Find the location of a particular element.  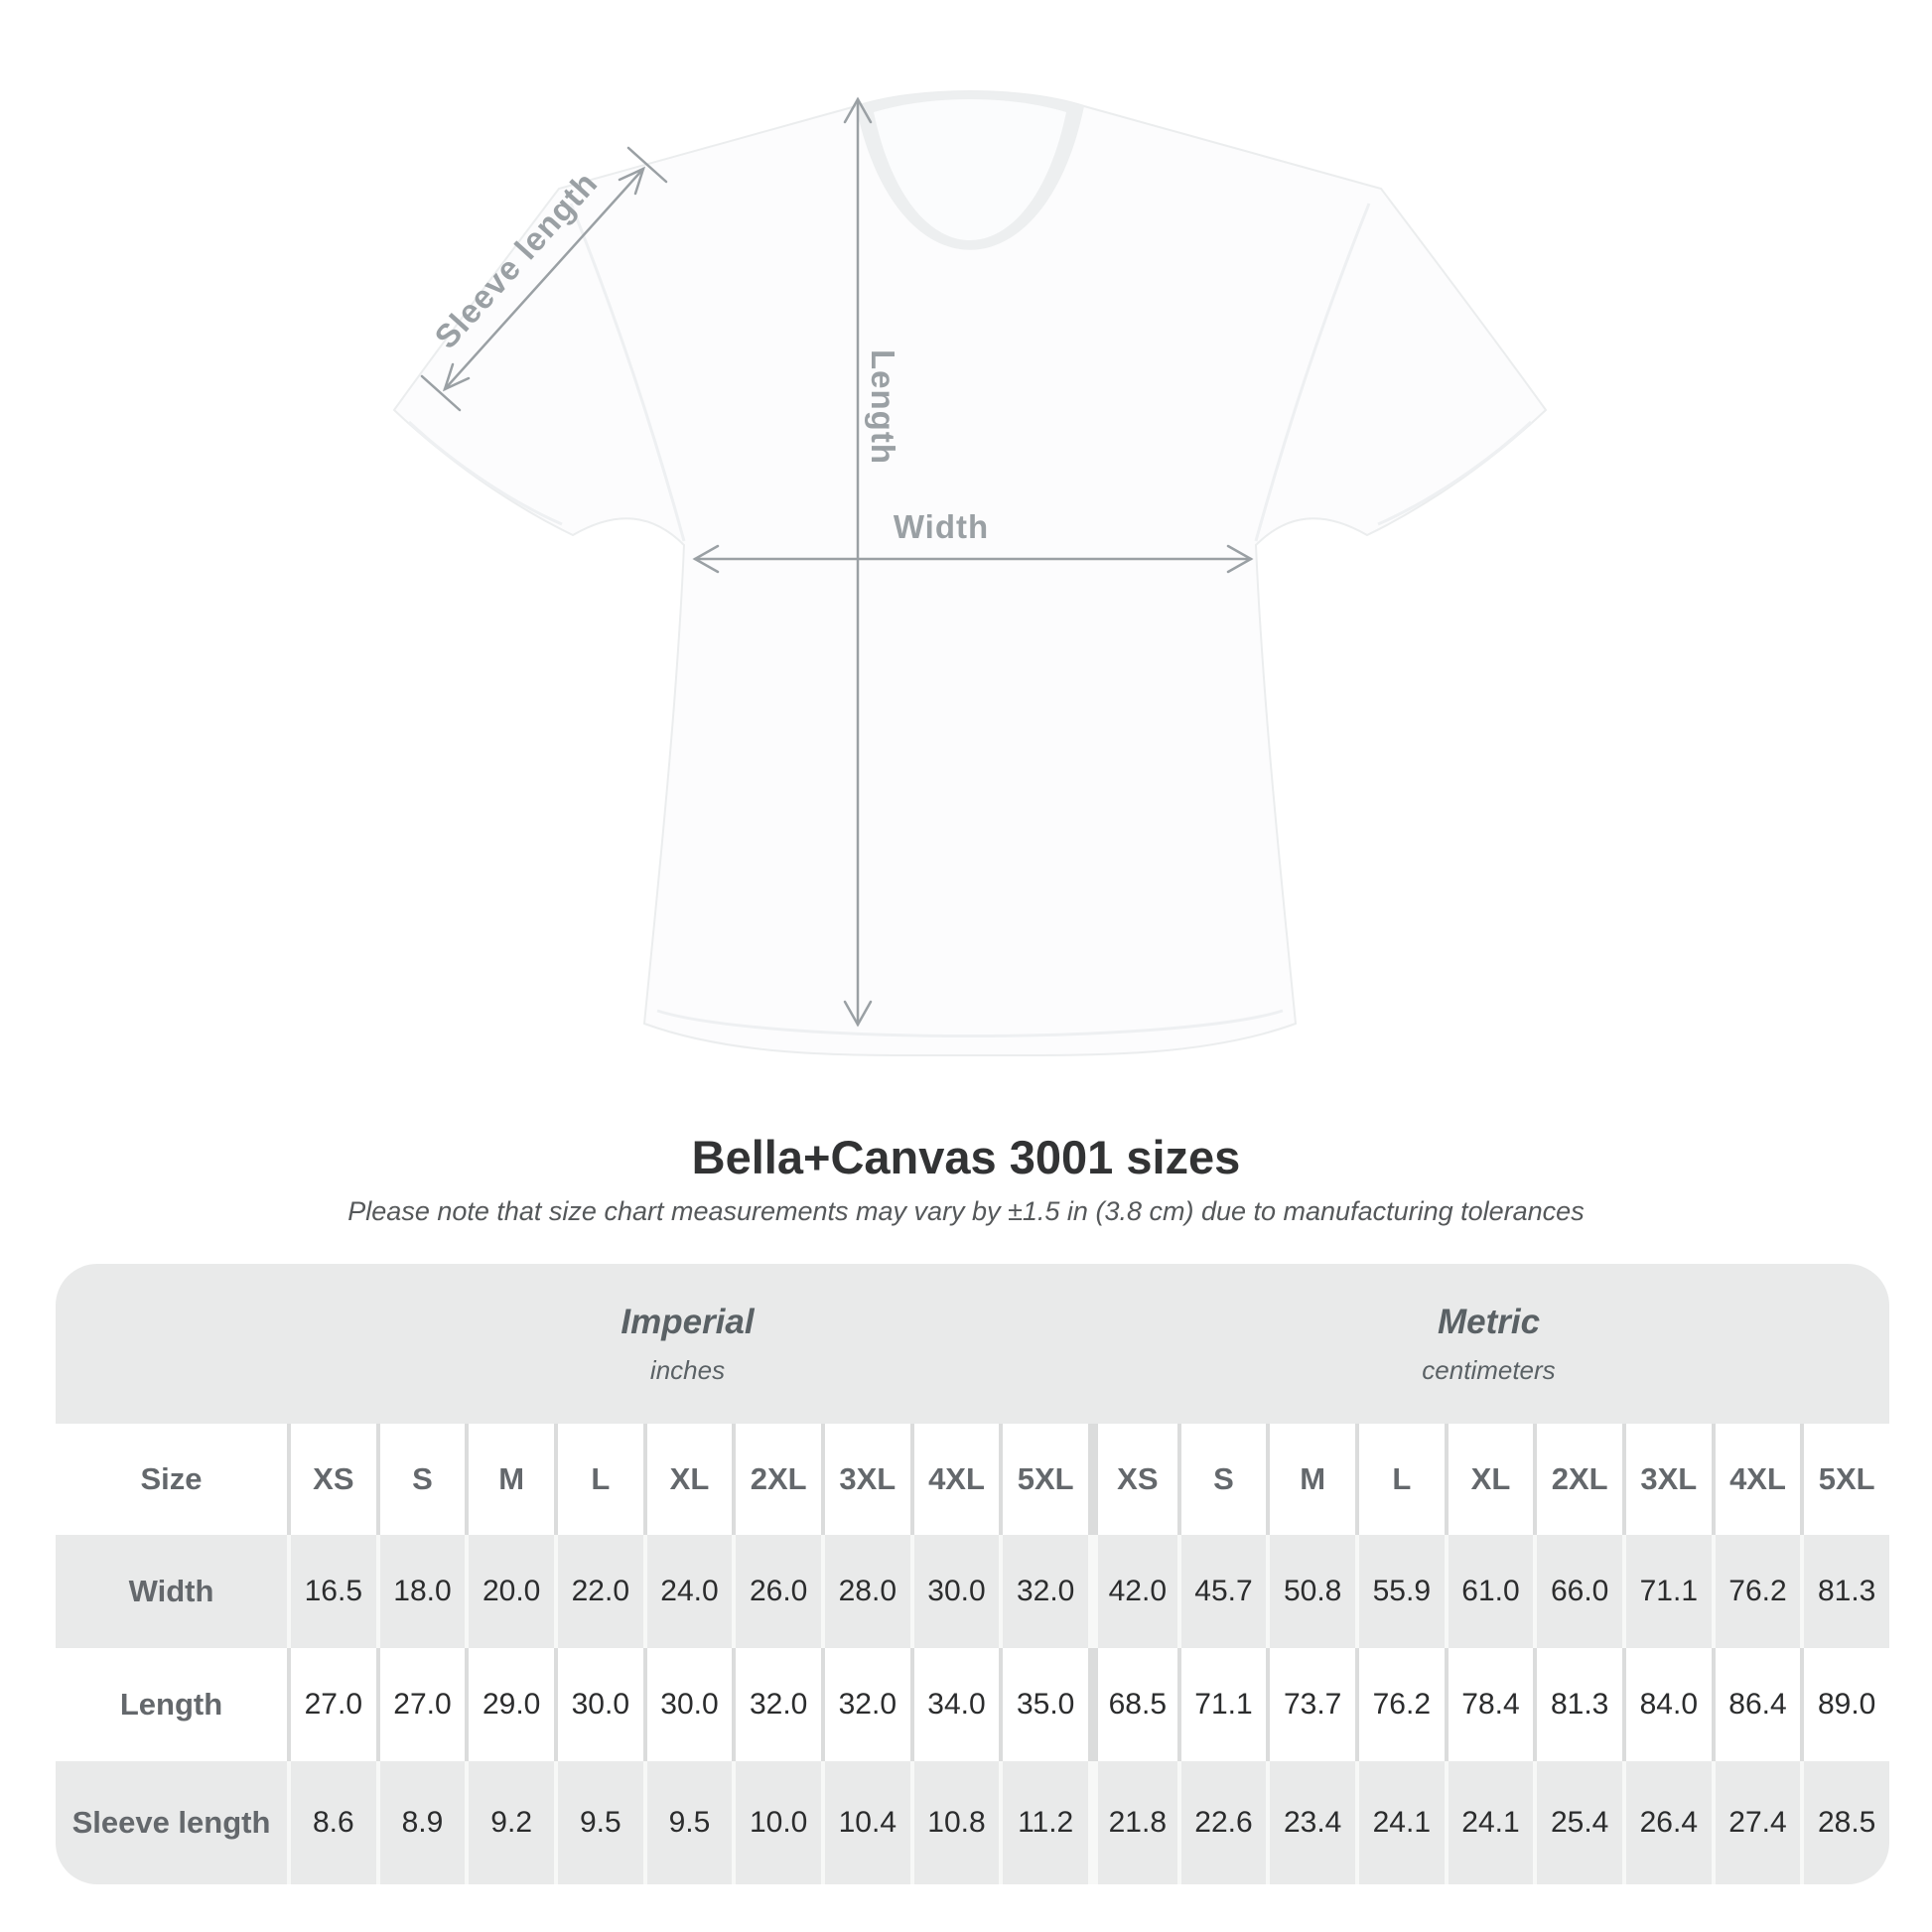

value-cell: 50.8 is located at coordinates (1310, 1592).